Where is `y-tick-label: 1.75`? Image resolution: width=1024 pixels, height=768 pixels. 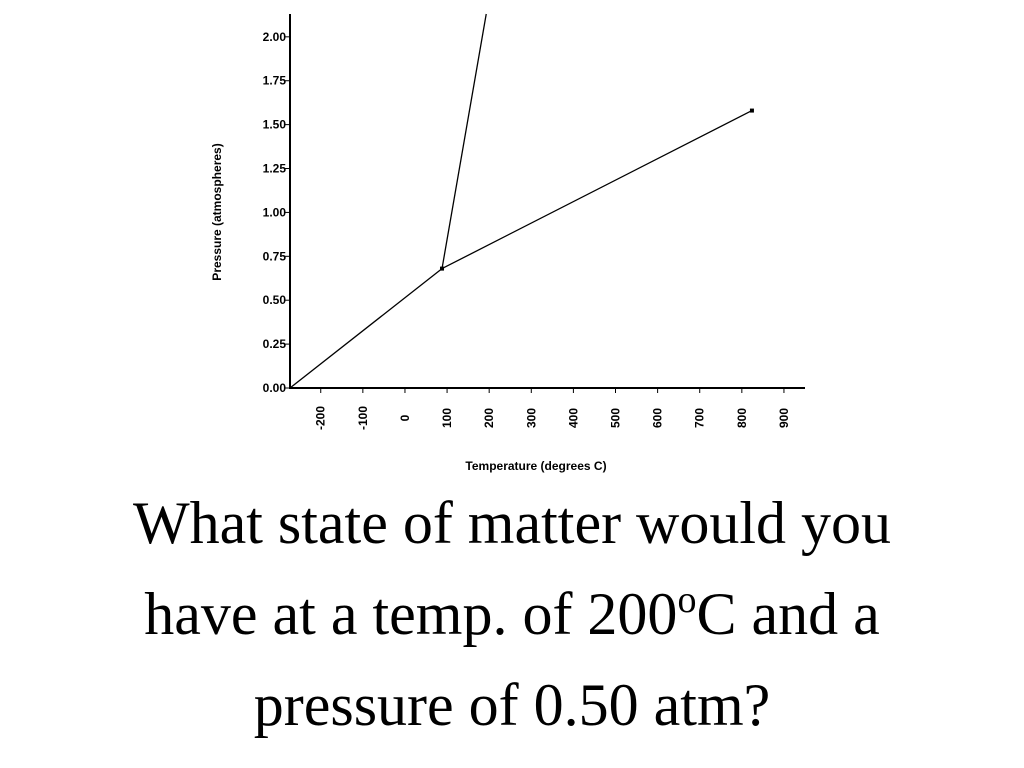 y-tick-label: 1.75 is located at coordinates (275, 81).